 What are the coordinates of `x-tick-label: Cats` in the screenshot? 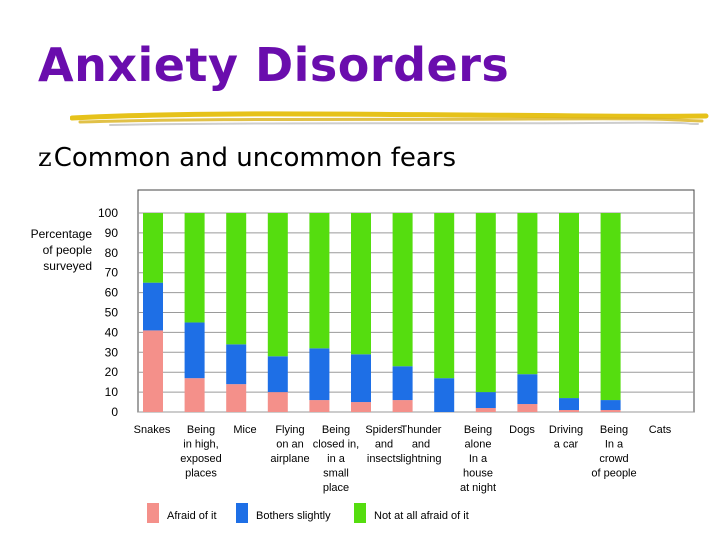 It's located at (660, 430).